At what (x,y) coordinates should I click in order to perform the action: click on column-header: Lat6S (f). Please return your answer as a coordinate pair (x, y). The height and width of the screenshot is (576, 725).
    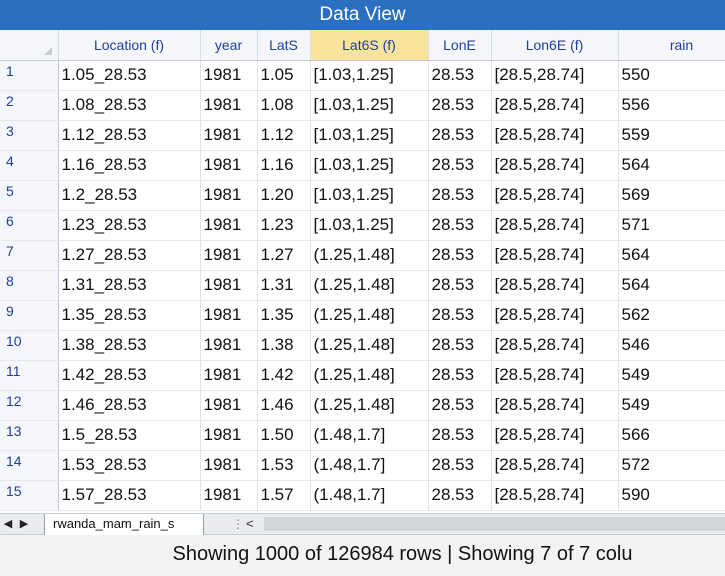
    Looking at the image, I should click on (369, 45).